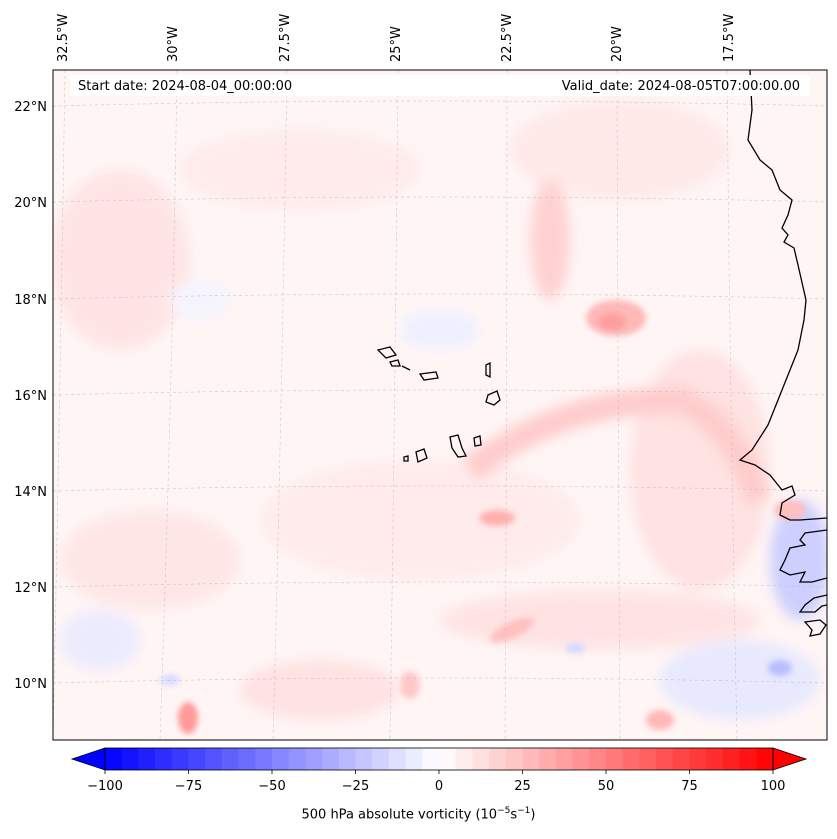  I want to click on cbar-tick-label: 75, so click(689, 786).